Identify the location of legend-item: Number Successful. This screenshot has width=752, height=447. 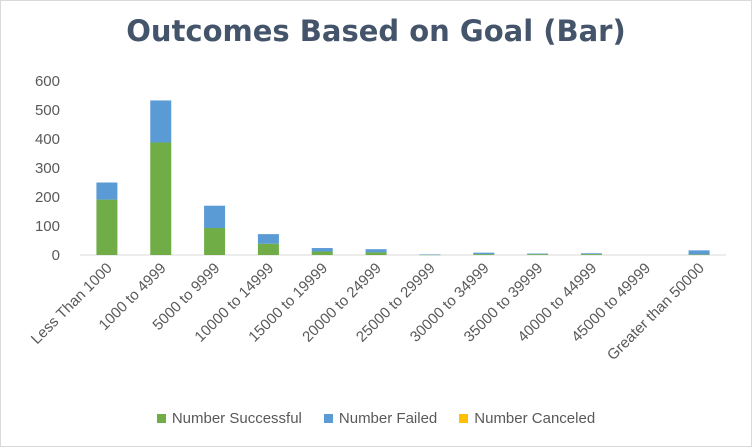
(229, 418).